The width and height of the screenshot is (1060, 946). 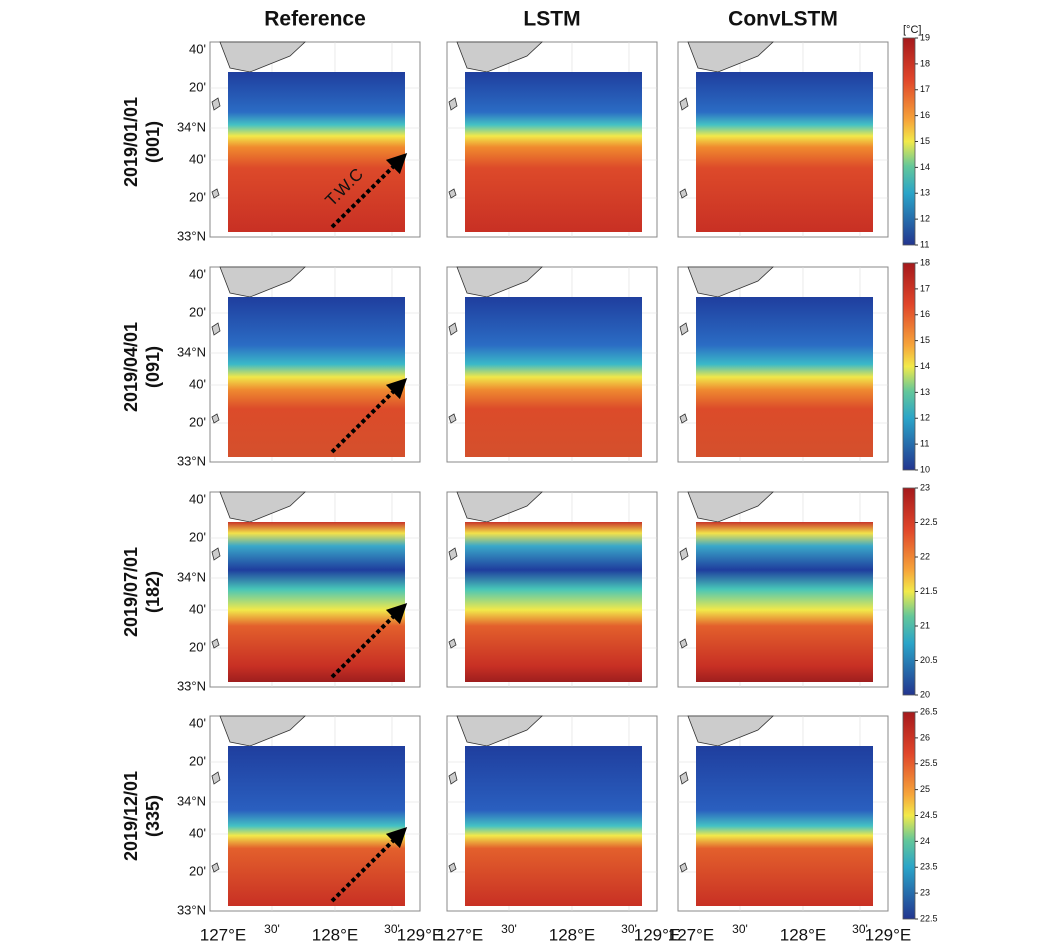 What do you see at coordinates (153, 367) in the screenshot?
I see `row-day: (091)` at bounding box center [153, 367].